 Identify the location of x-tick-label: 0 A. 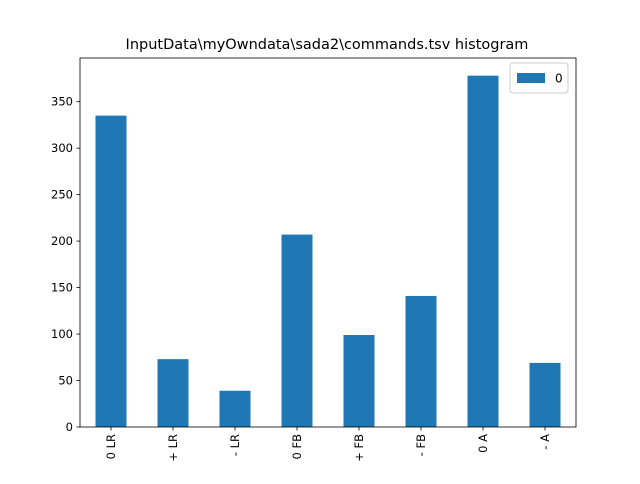
(483, 443).